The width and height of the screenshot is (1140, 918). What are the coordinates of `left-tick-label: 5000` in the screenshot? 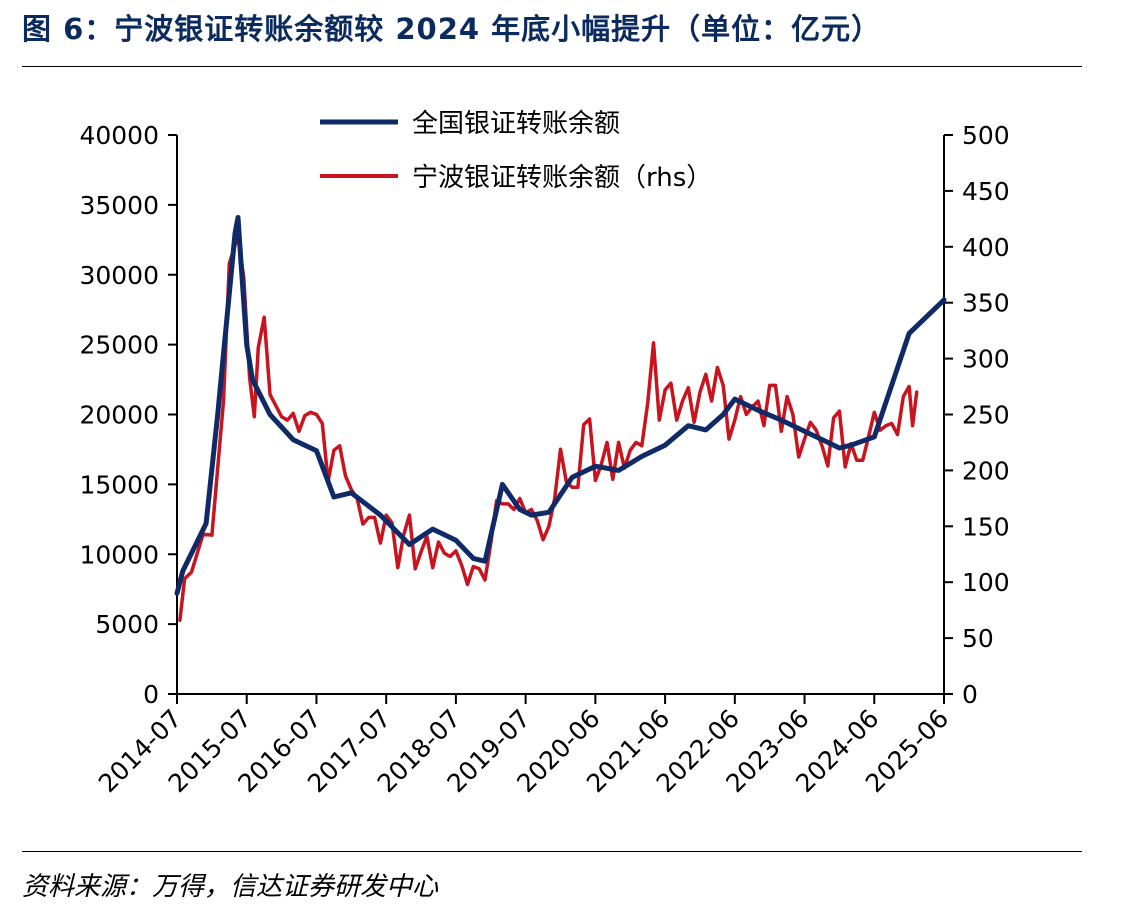 It's located at (127, 624).